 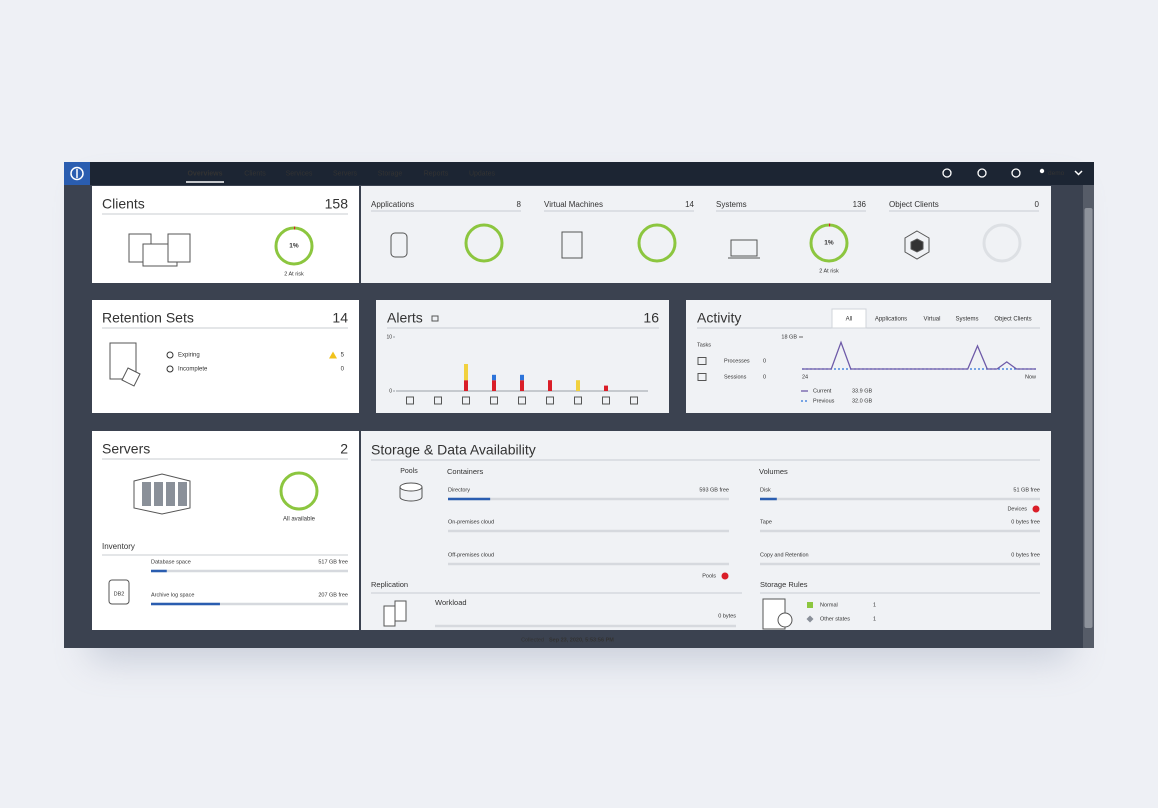 I want to click on top-nav, so click(x=579, y=173).